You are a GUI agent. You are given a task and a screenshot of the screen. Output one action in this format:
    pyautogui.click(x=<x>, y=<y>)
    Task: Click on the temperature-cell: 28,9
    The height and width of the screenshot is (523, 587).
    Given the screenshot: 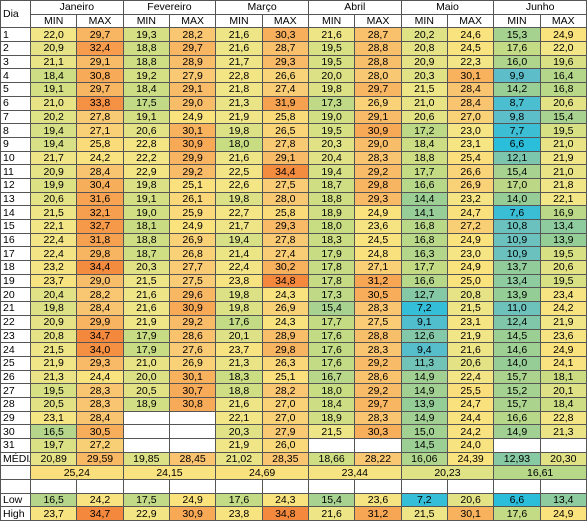 What is the action you would take?
    pyautogui.click(x=285, y=336)
    